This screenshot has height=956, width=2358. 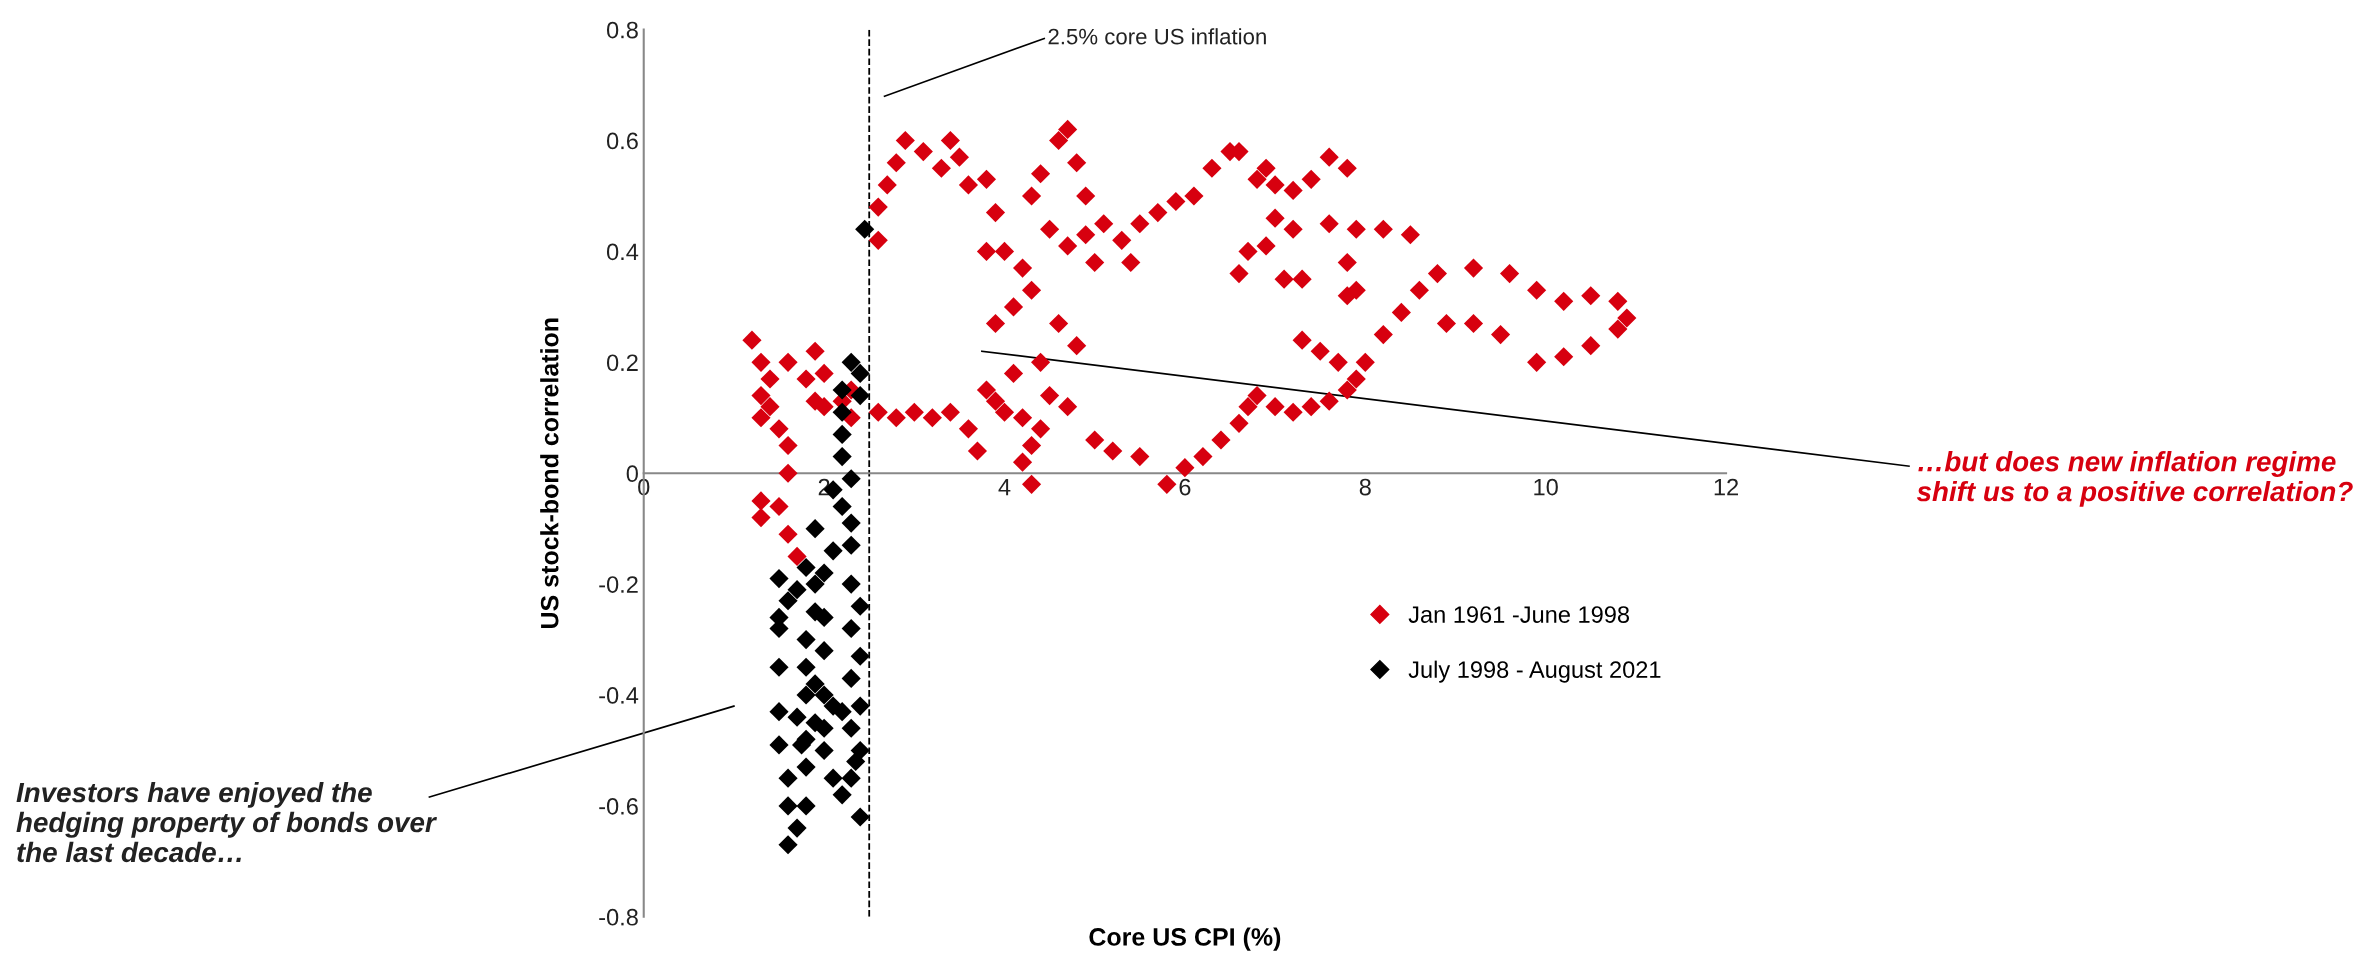 What do you see at coordinates (622, 363) in the screenshot?
I see `y-tick-label: 0.2` at bounding box center [622, 363].